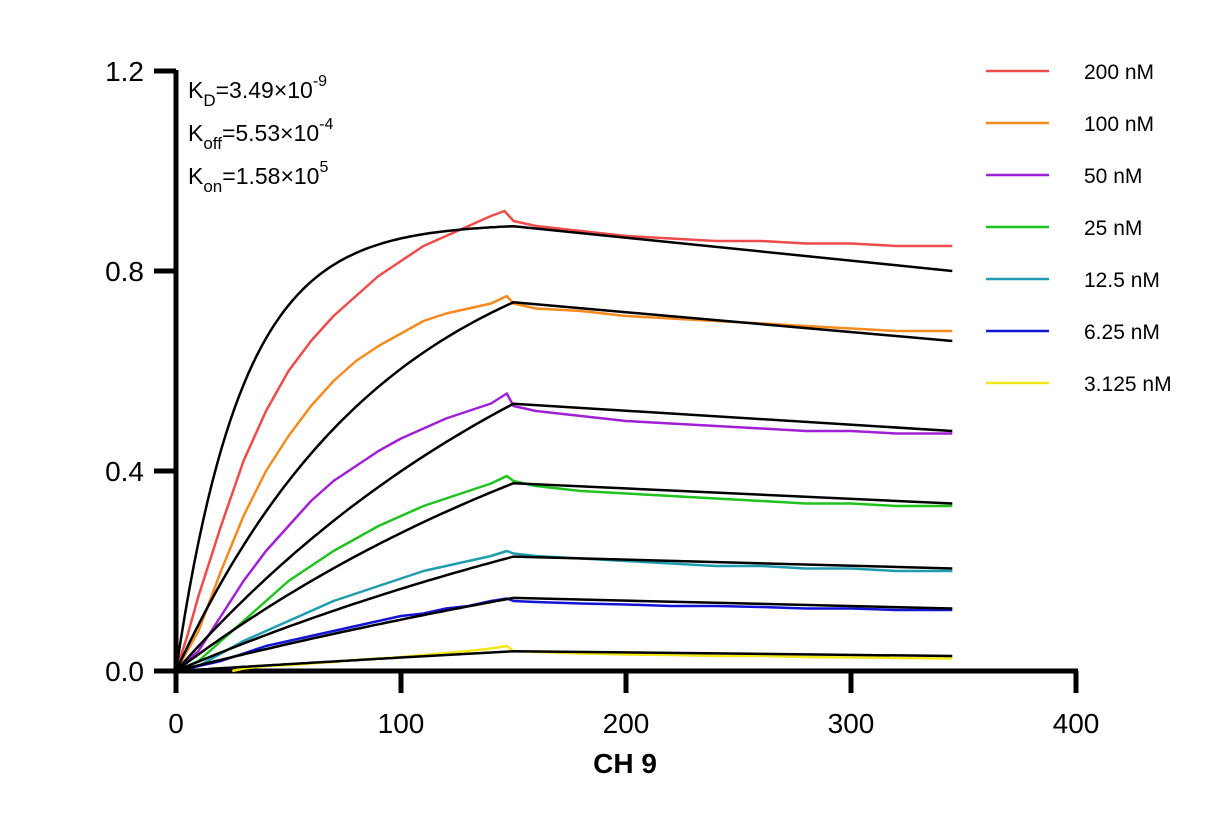 This screenshot has height=830, width=1231. I want to click on kinetic-constants: KD=3.49×10-9 Koff=5.53×10-4 Kon=1.58×105, so click(260, 134).